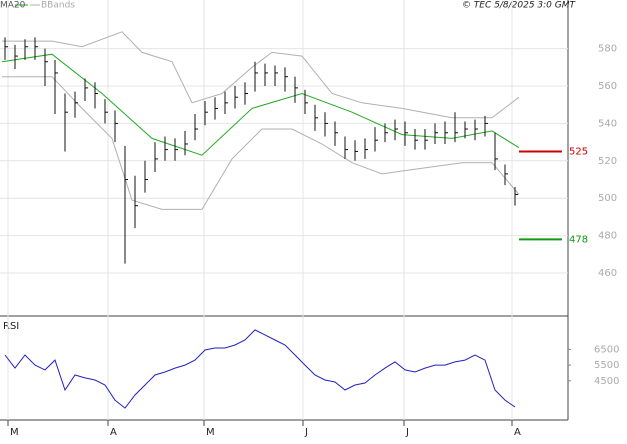 The image size is (627, 444). What do you see at coordinates (519, 6) in the screenshot?
I see `copyright: © TEC 5/8/2025 3:0 GMT` at bounding box center [519, 6].